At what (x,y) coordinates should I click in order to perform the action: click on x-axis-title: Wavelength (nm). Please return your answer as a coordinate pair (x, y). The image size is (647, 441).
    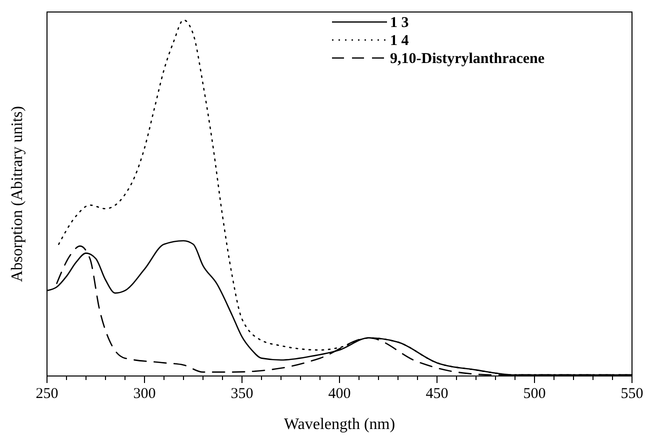
    Looking at the image, I should click on (340, 424).